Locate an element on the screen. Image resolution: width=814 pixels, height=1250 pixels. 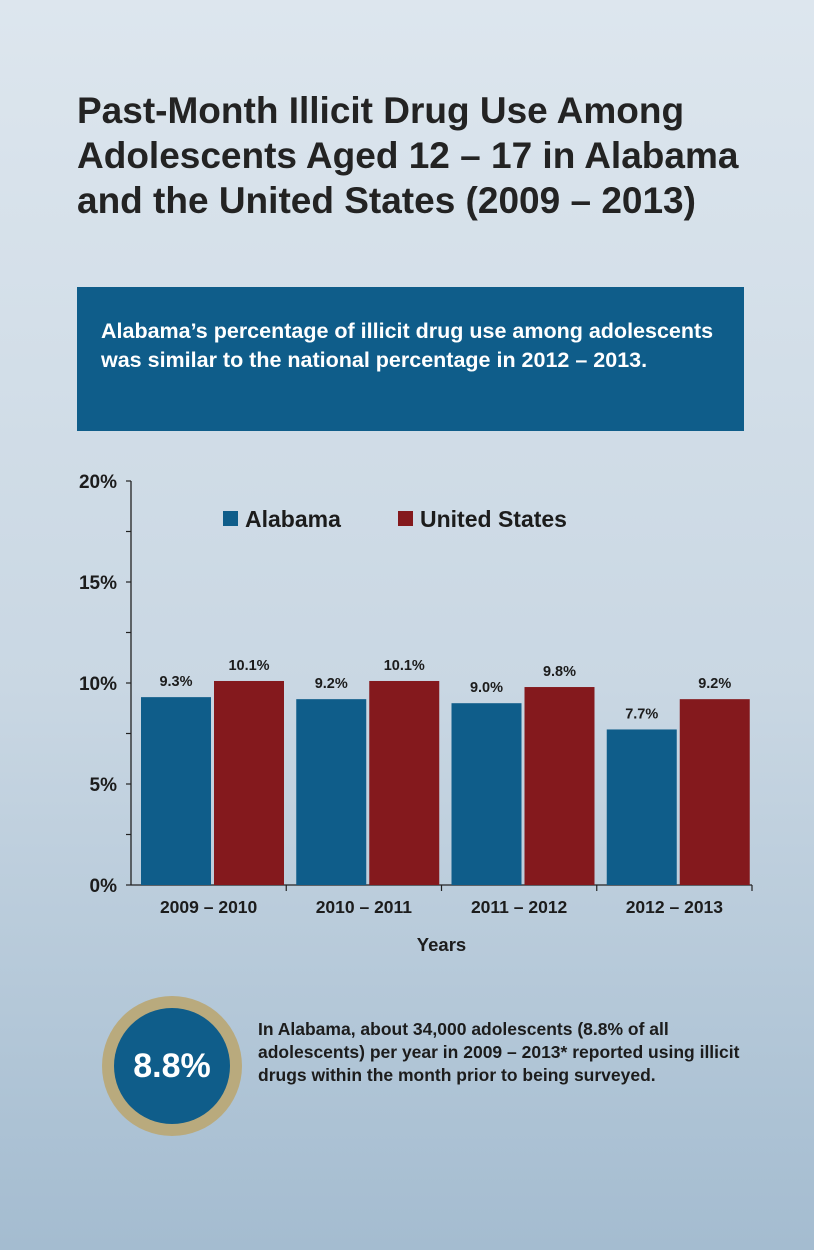
data-label: 7.7% is located at coordinates (641, 714).